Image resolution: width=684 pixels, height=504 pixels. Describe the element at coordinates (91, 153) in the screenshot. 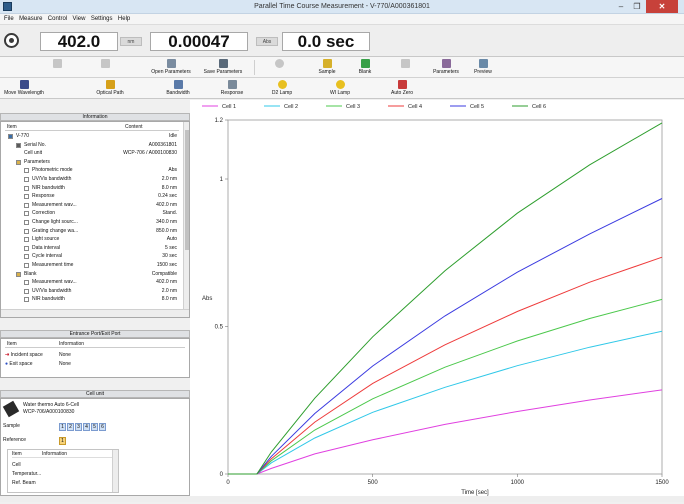

I see `information-row: Cell unit WCP-706 / A000100830` at that location.